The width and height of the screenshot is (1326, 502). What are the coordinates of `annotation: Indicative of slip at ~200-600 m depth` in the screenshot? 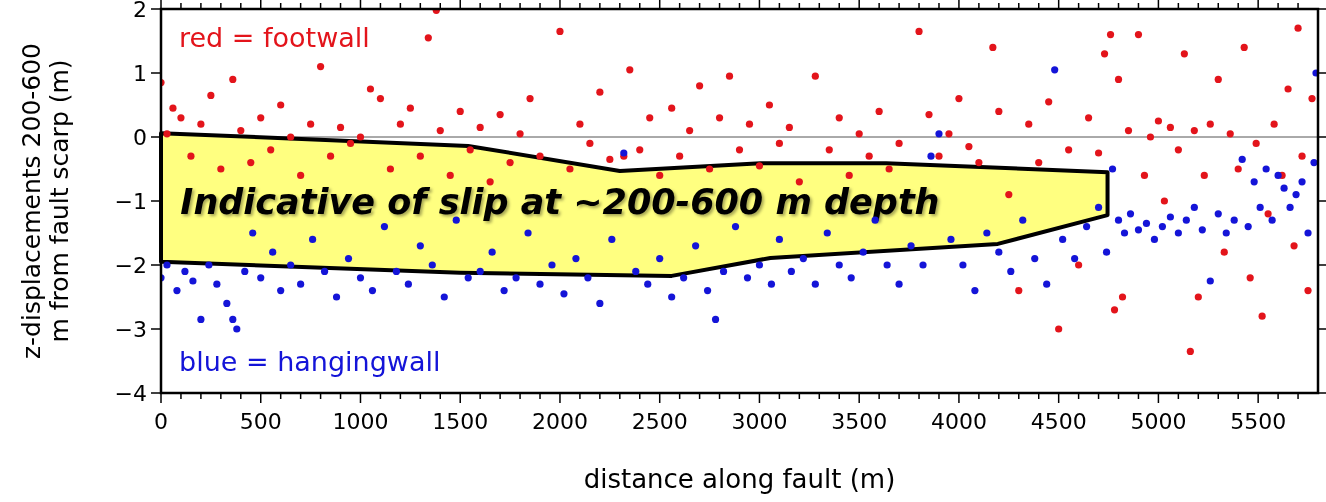 It's located at (560, 202).